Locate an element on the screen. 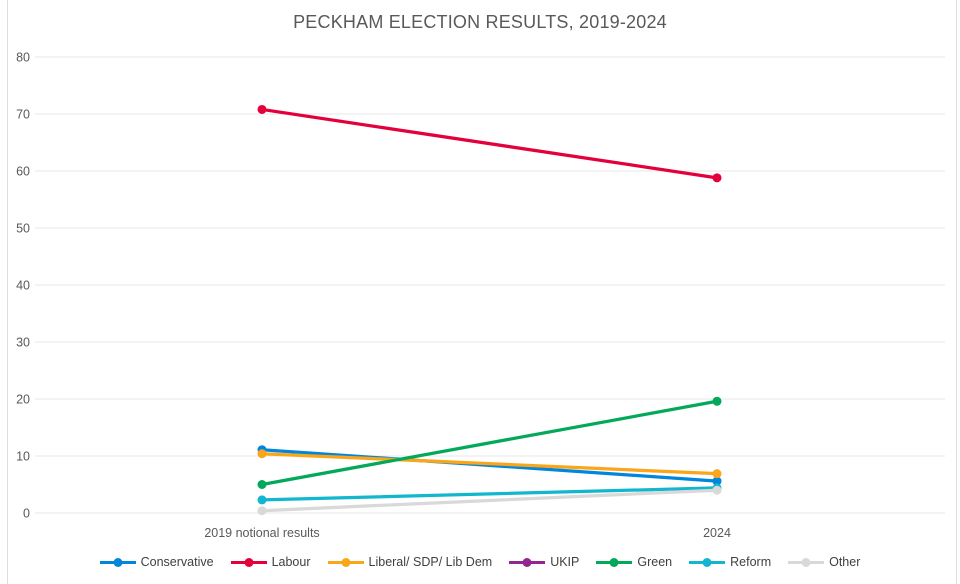  y-tick-label-60: 60 is located at coordinates (23, 172).